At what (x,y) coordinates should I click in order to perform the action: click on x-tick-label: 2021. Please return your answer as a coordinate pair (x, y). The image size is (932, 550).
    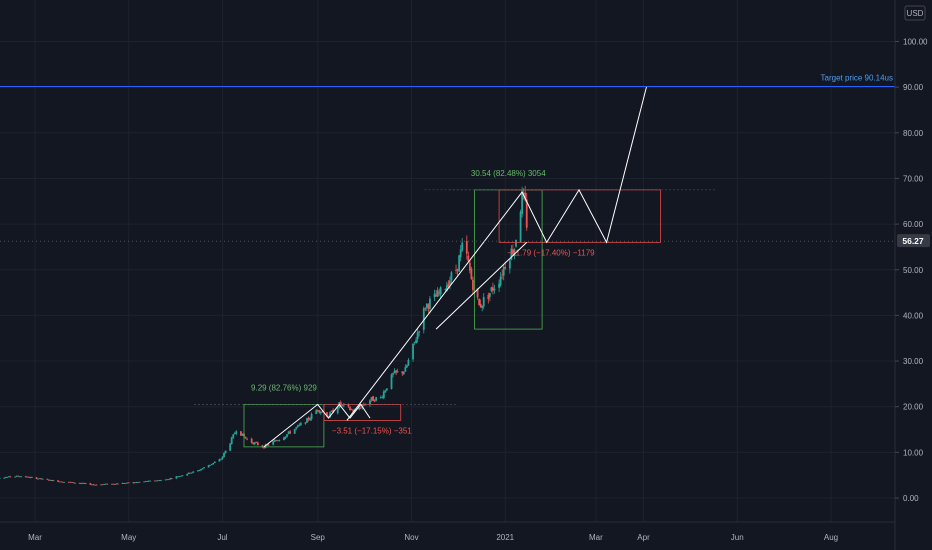
    Looking at the image, I should click on (505, 537).